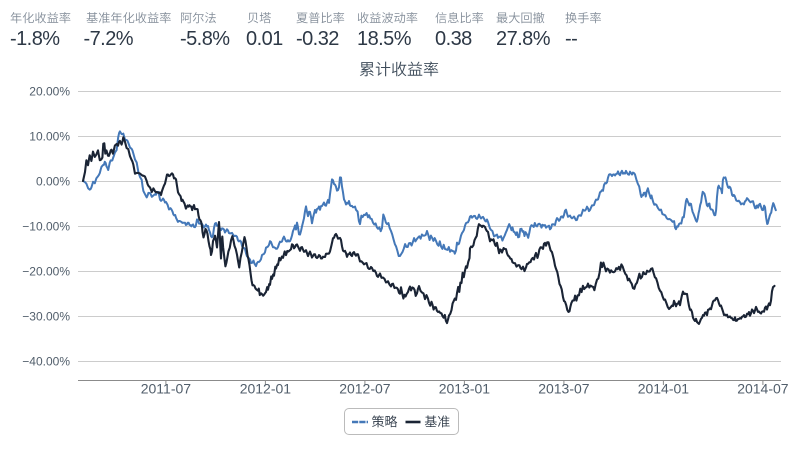  I want to click on svg-text: −20.00%, so click(46, 271).